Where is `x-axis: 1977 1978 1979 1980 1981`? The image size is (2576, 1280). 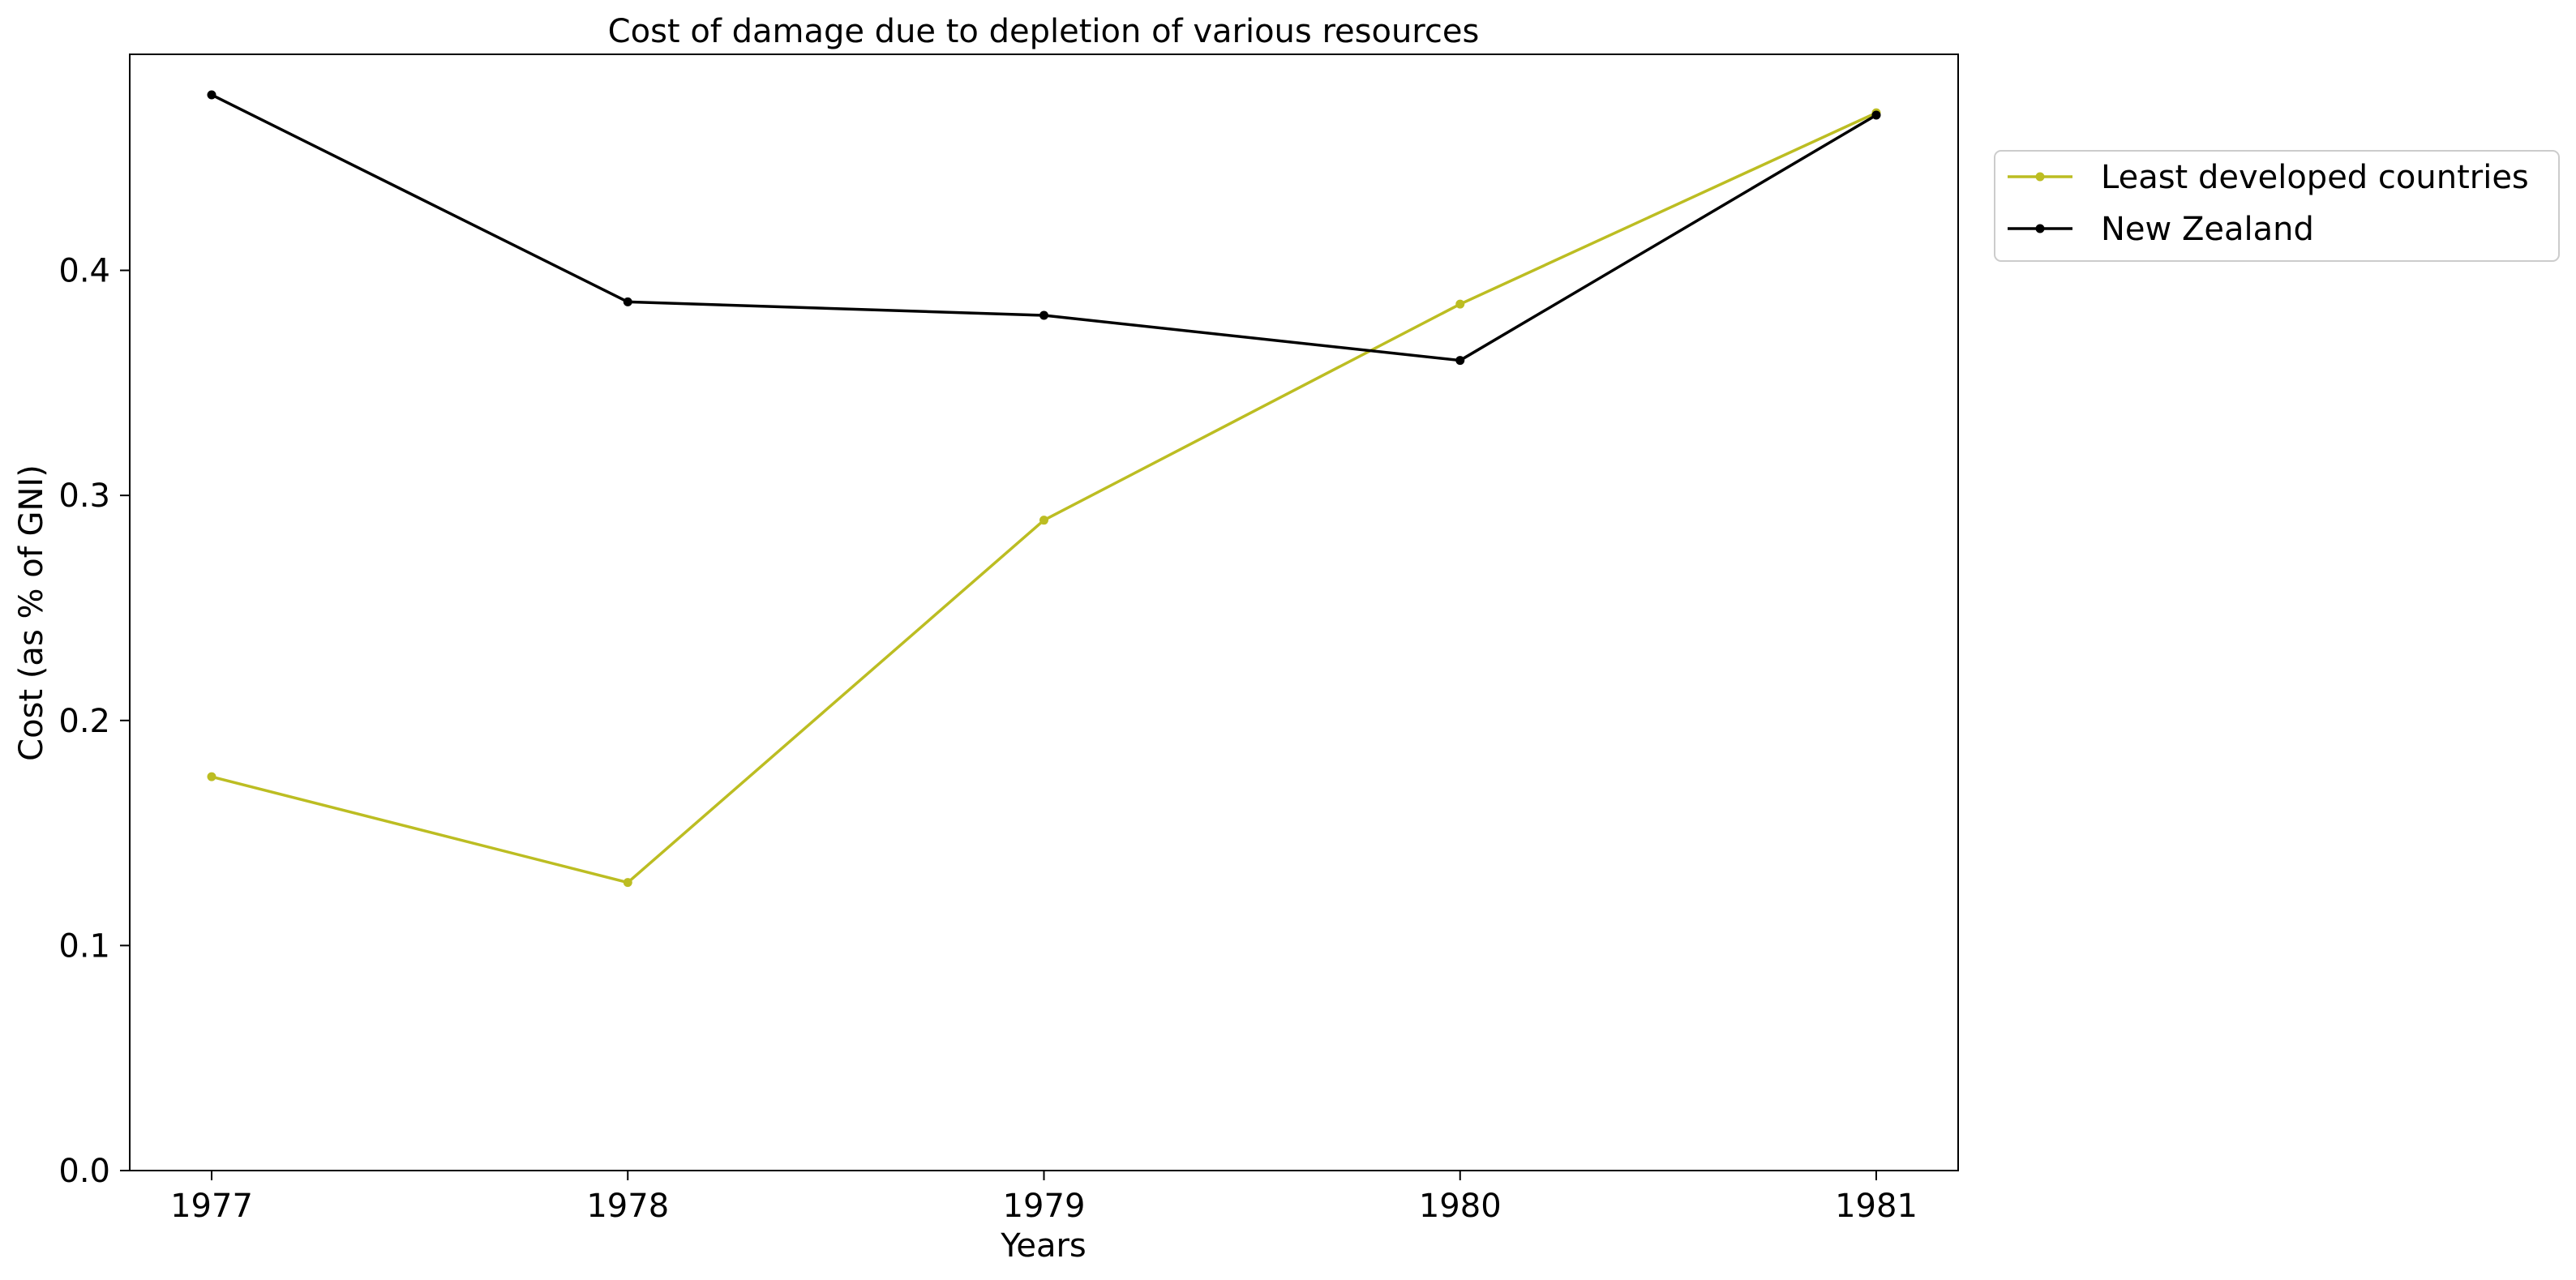
x-axis: 1977 1978 1979 1980 1981 is located at coordinates (1044, 1198).